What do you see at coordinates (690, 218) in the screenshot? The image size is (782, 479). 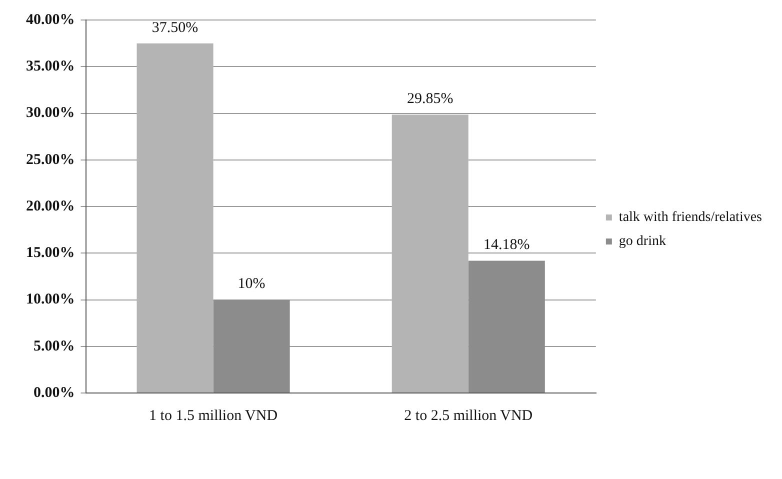 I see `legend-label: talk with friends/relatives` at bounding box center [690, 218].